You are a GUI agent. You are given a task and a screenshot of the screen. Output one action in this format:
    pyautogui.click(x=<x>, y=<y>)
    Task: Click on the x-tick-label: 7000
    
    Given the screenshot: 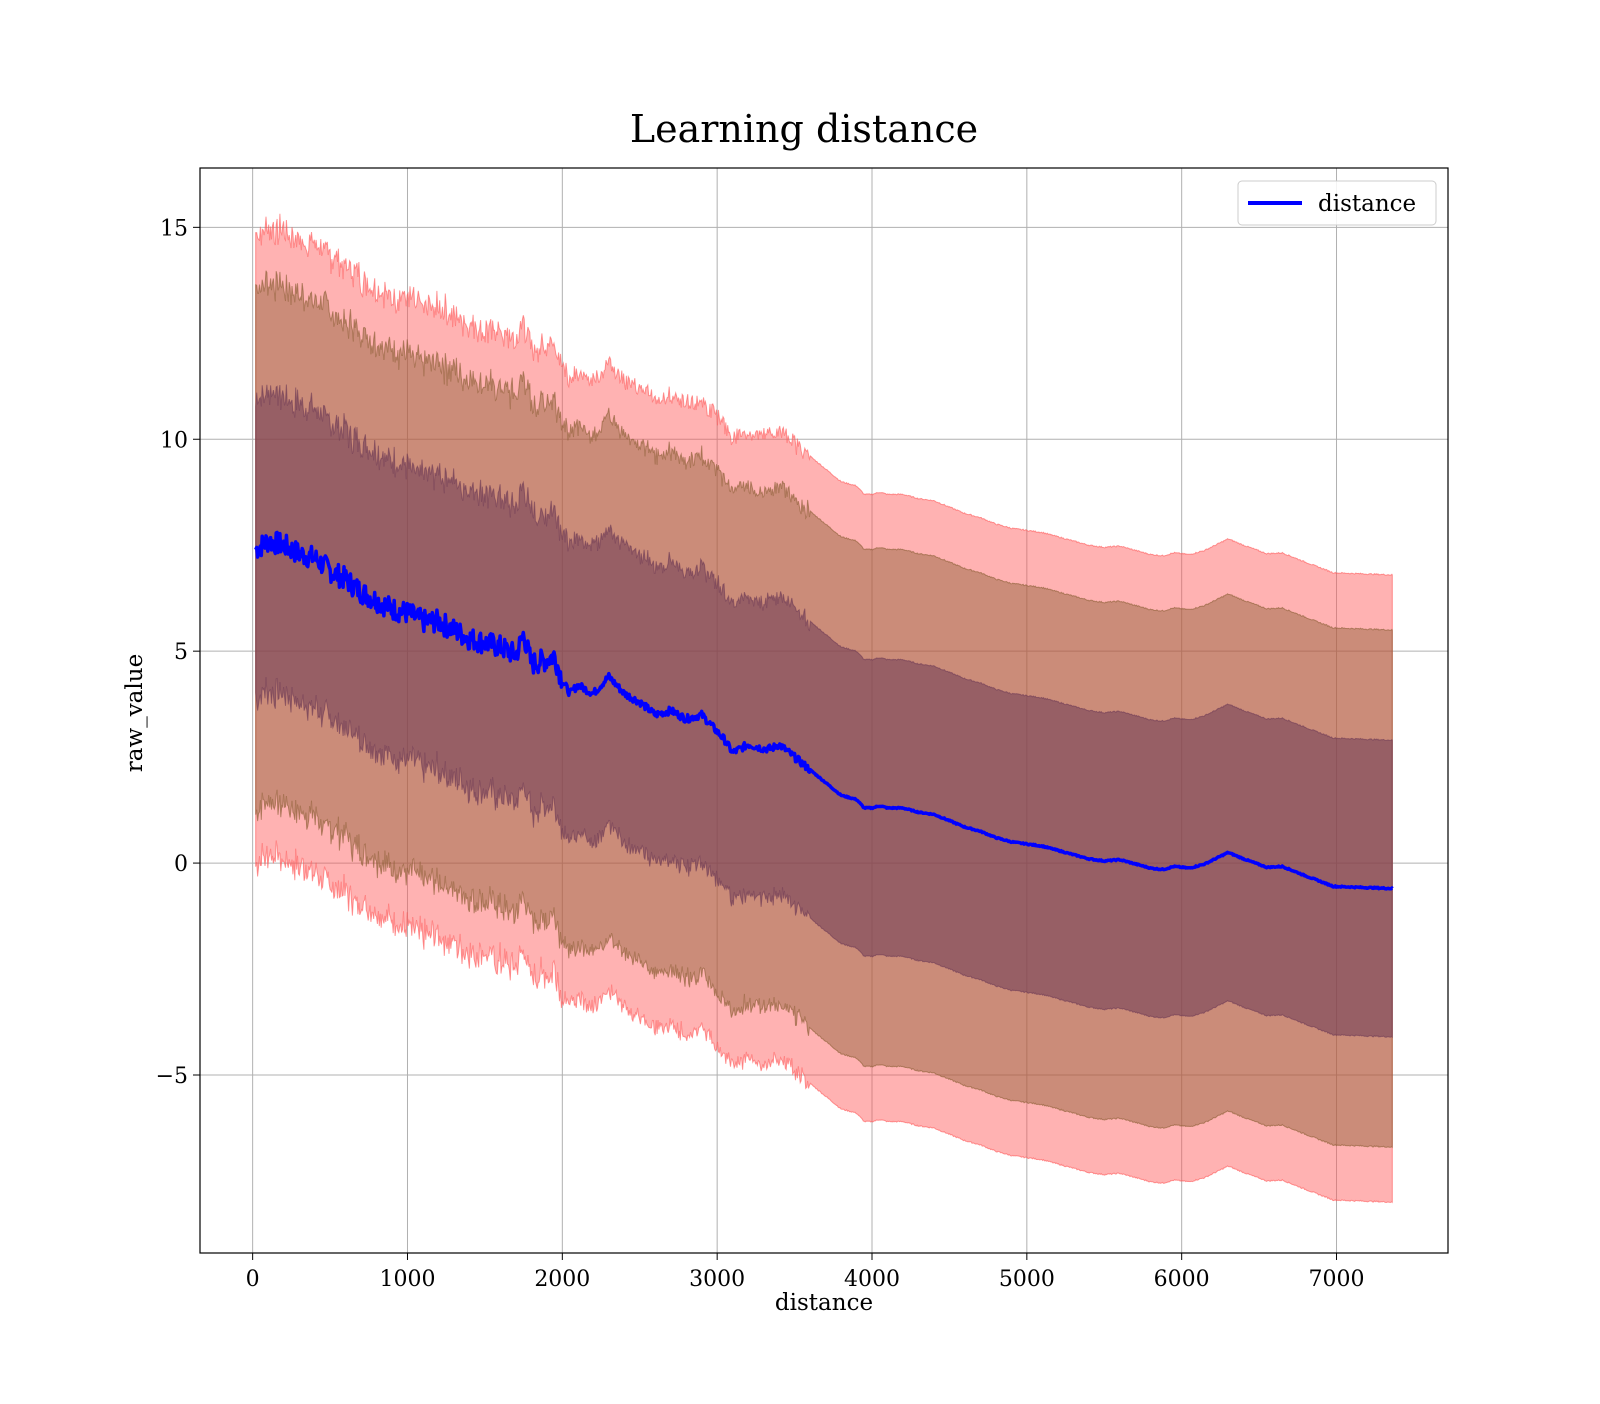 What is the action you would take?
    pyautogui.click(x=1337, y=1279)
    